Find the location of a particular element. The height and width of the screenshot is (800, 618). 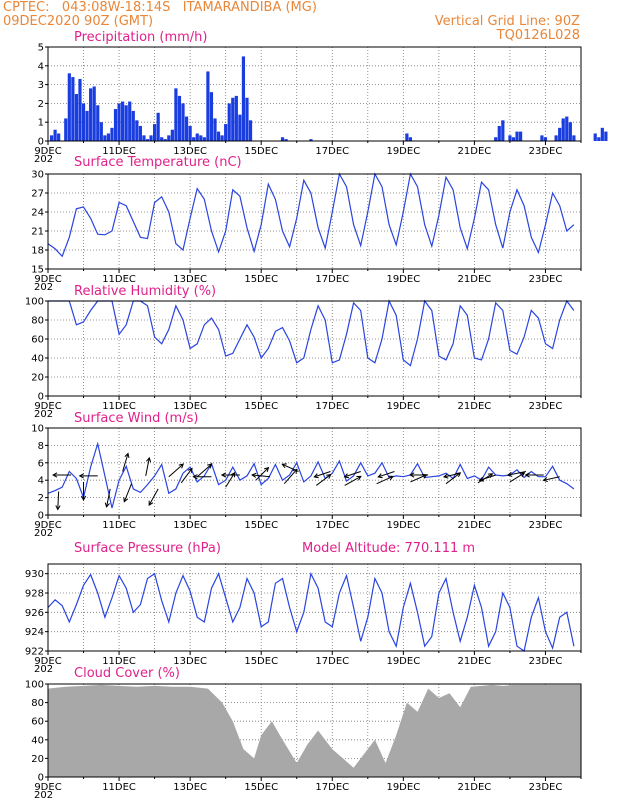

y-tick-label: 15 is located at coordinates (37, 270).